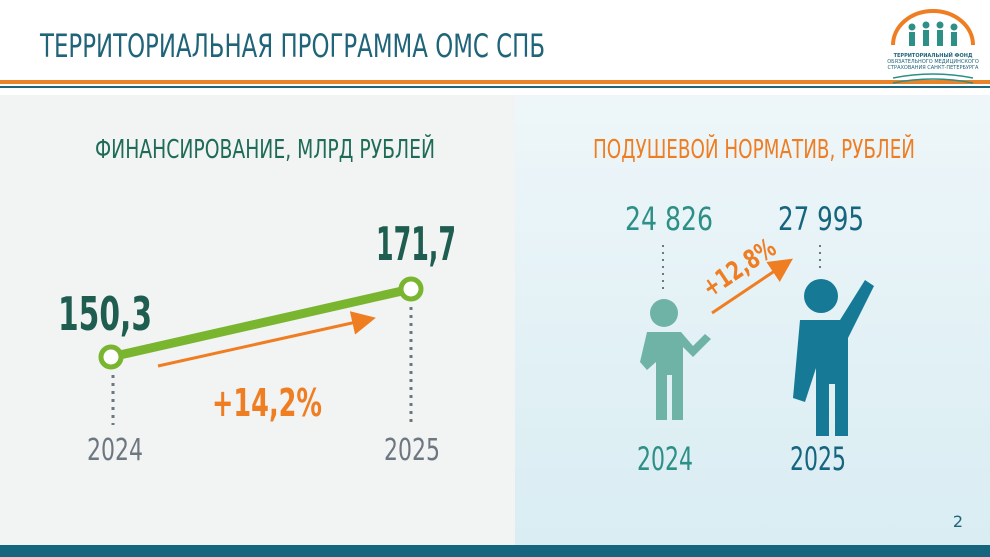 The image size is (990, 557). What do you see at coordinates (958, 521) in the screenshot?
I see `page-number: 2` at bounding box center [958, 521].